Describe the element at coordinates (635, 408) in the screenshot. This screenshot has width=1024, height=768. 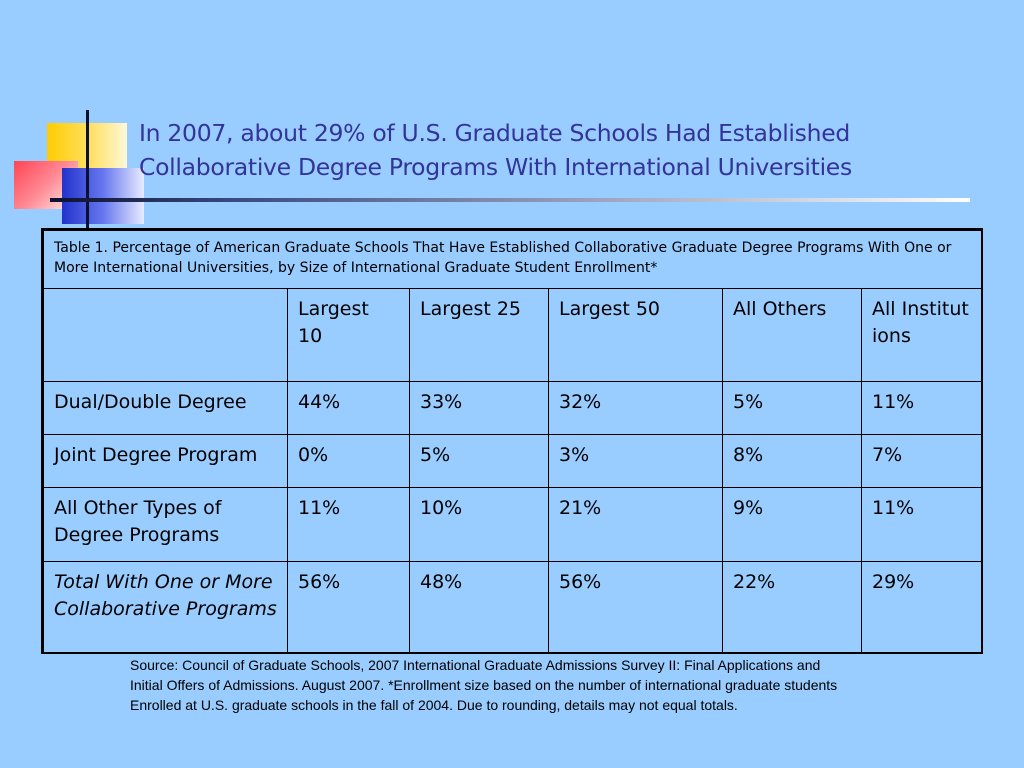
I see `table-cell: 32%` at that location.